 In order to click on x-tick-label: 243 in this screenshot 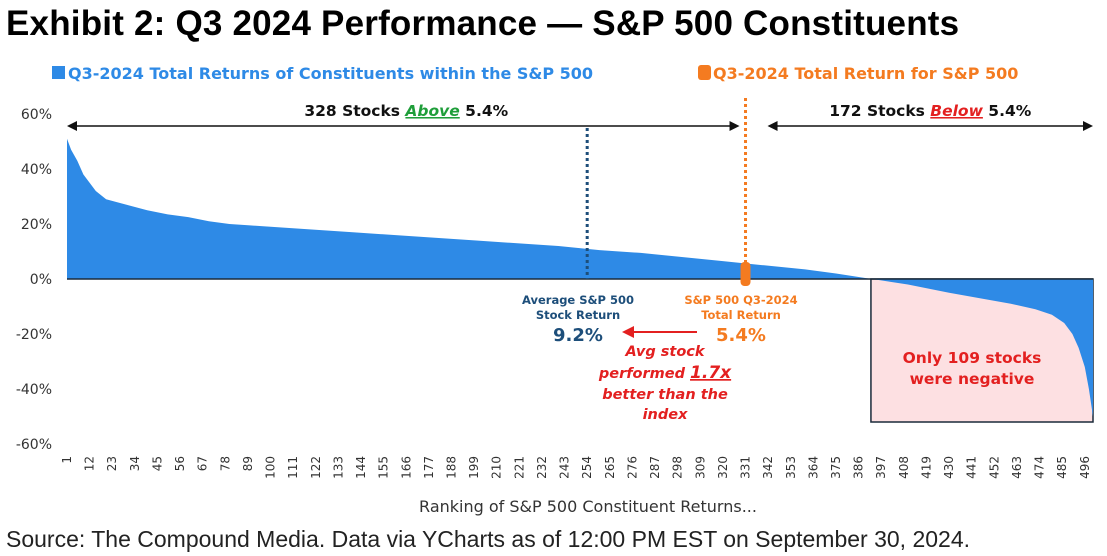, I will do `click(565, 467)`.